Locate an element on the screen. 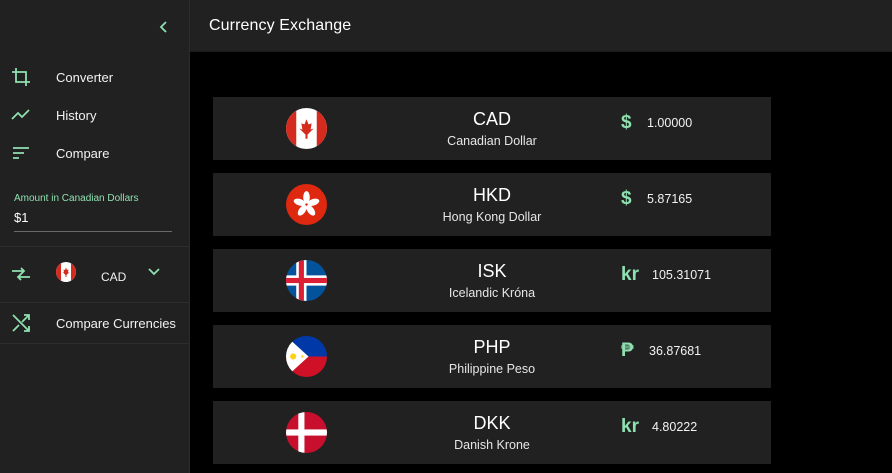 This screenshot has width=892, height=473. currency-symbol: ₱ is located at coordinates (627, 350).